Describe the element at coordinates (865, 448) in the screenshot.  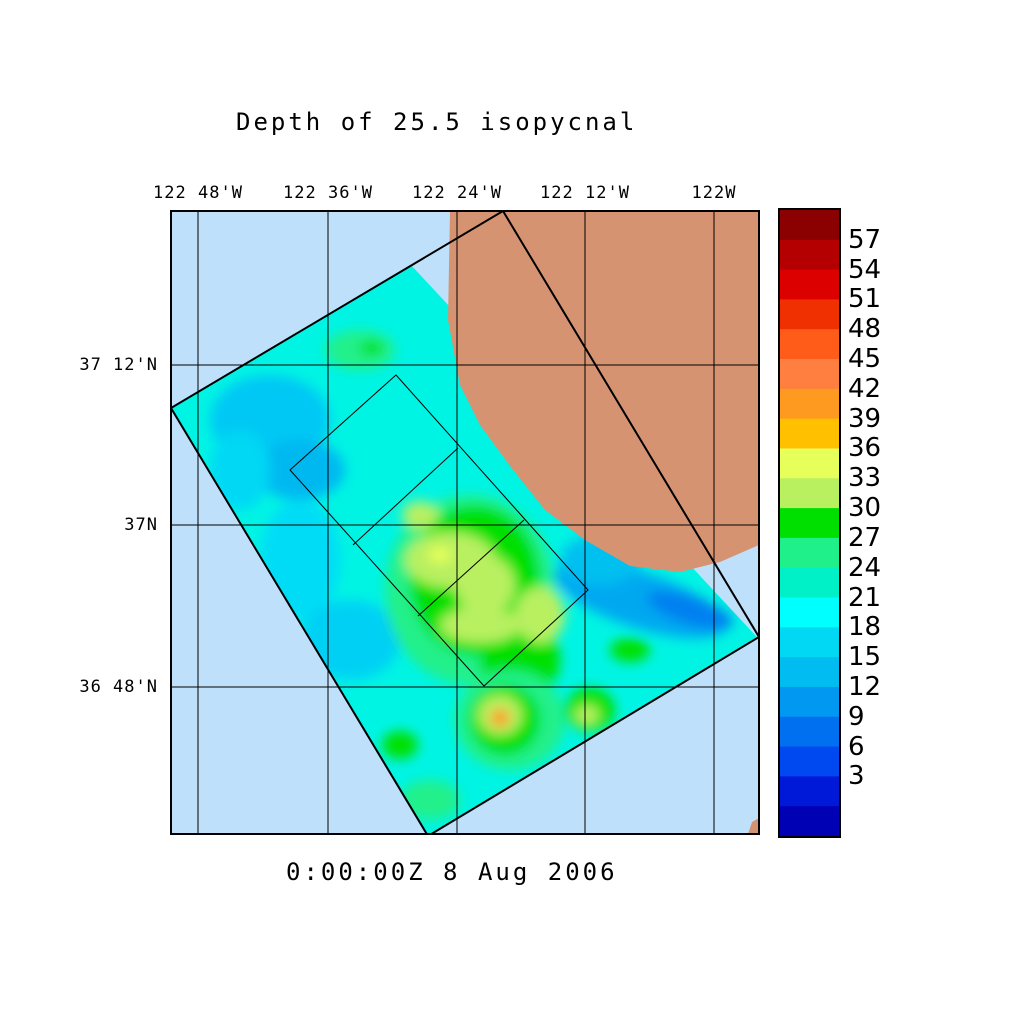
I see `colorbar-label: 36` at that location.